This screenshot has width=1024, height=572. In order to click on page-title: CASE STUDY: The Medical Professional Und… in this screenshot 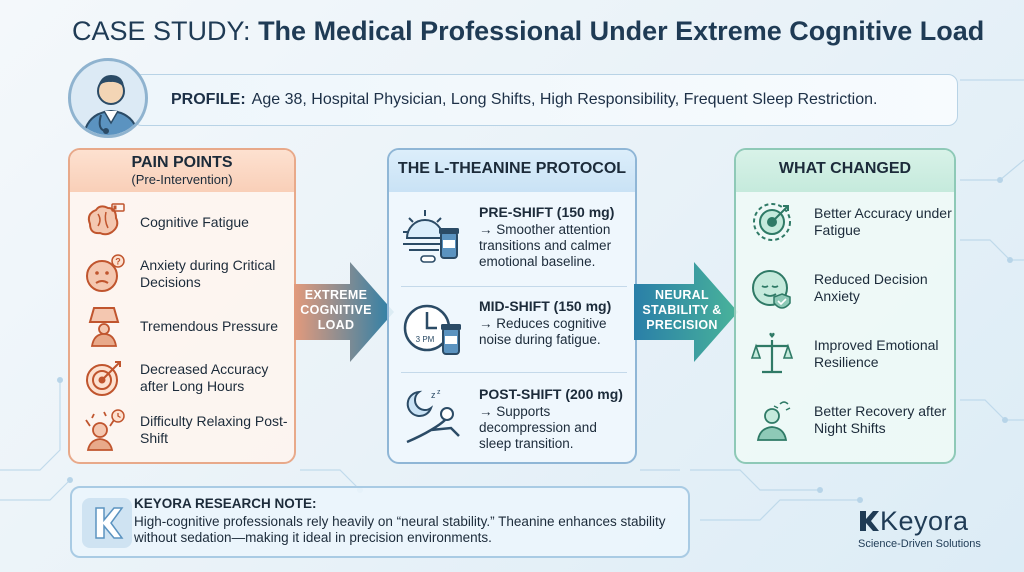, I will do `click(528, 31)`.